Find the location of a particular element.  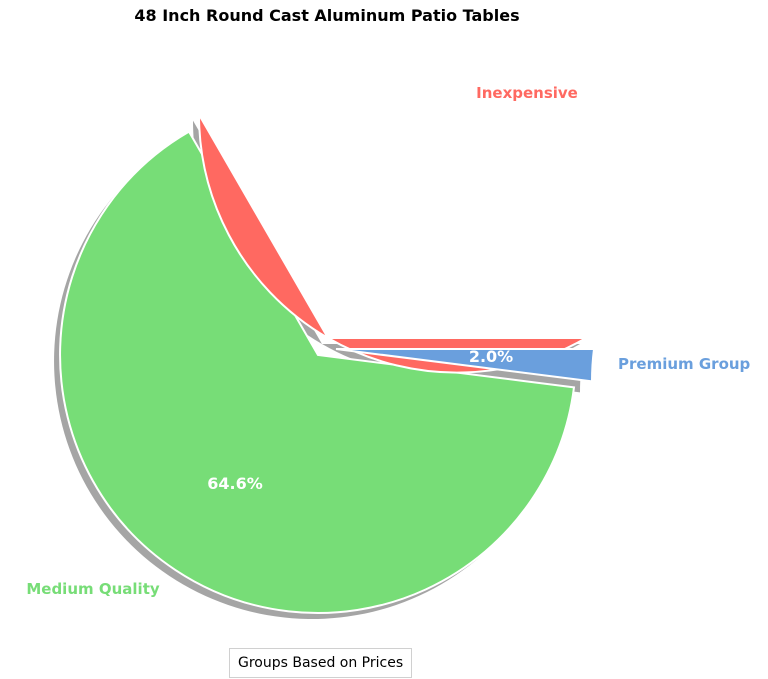

label-medium-quality: Medium Quality is located at coordinates (93, 589).